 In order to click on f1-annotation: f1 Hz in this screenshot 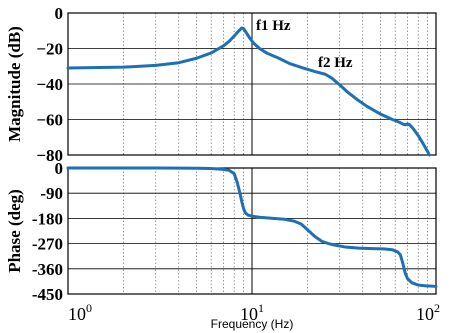, I will do `click(273, 26)`.